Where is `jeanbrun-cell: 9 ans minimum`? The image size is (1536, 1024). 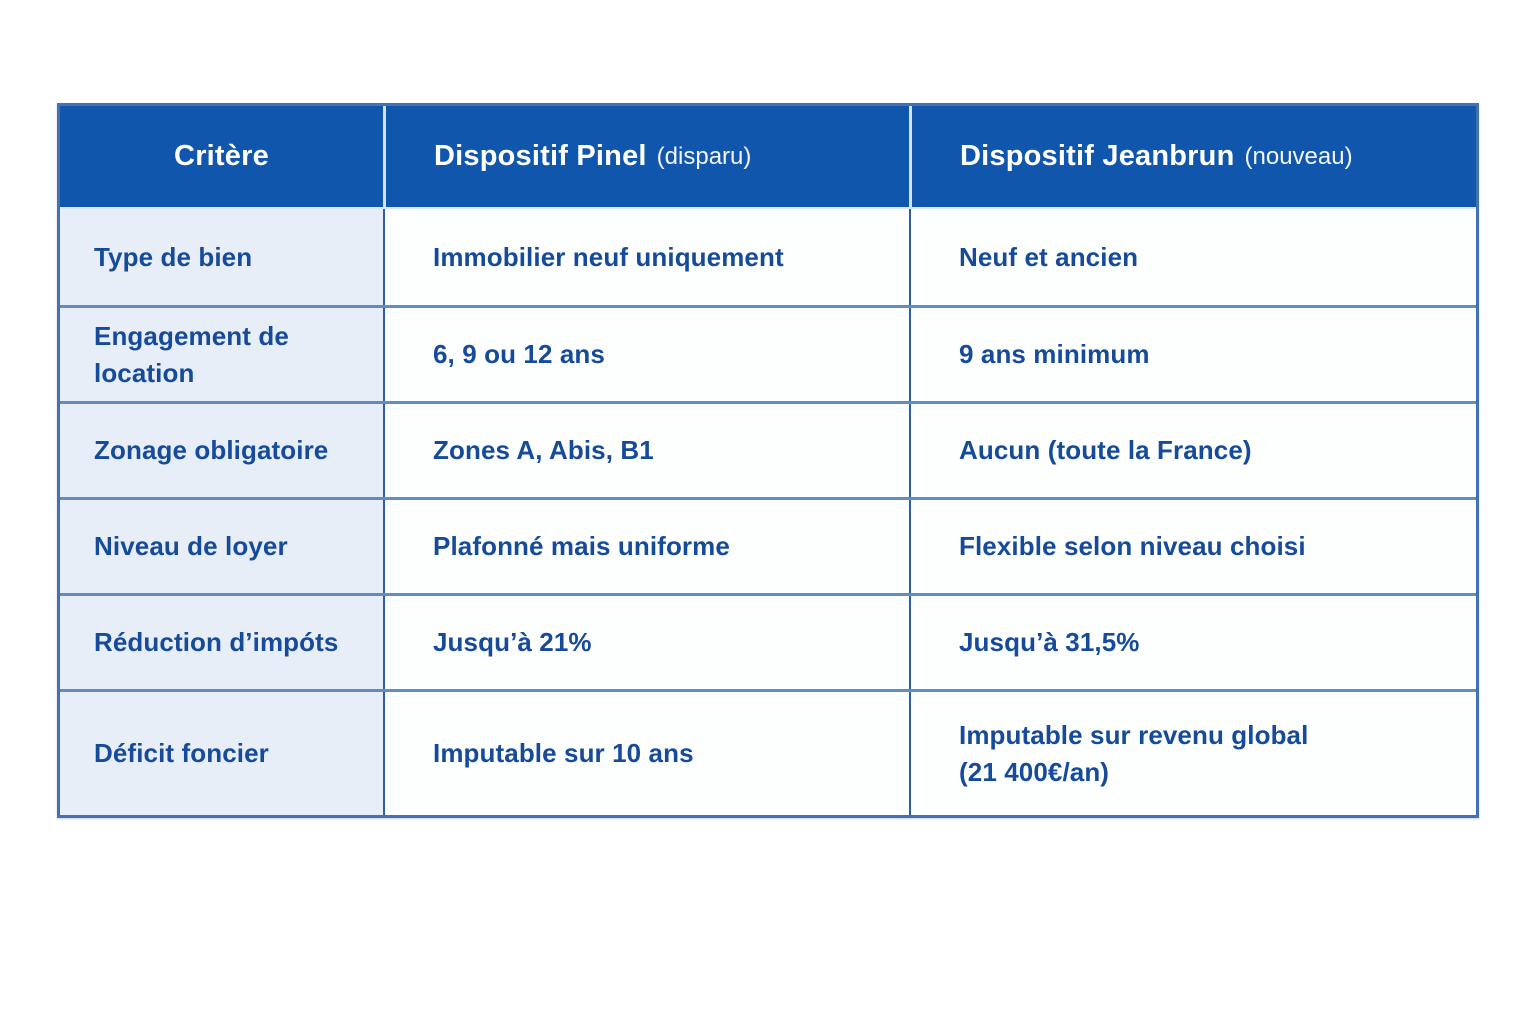
jeanbrun-cell: 9 ans minimum is located at coordinates (1192, 354).